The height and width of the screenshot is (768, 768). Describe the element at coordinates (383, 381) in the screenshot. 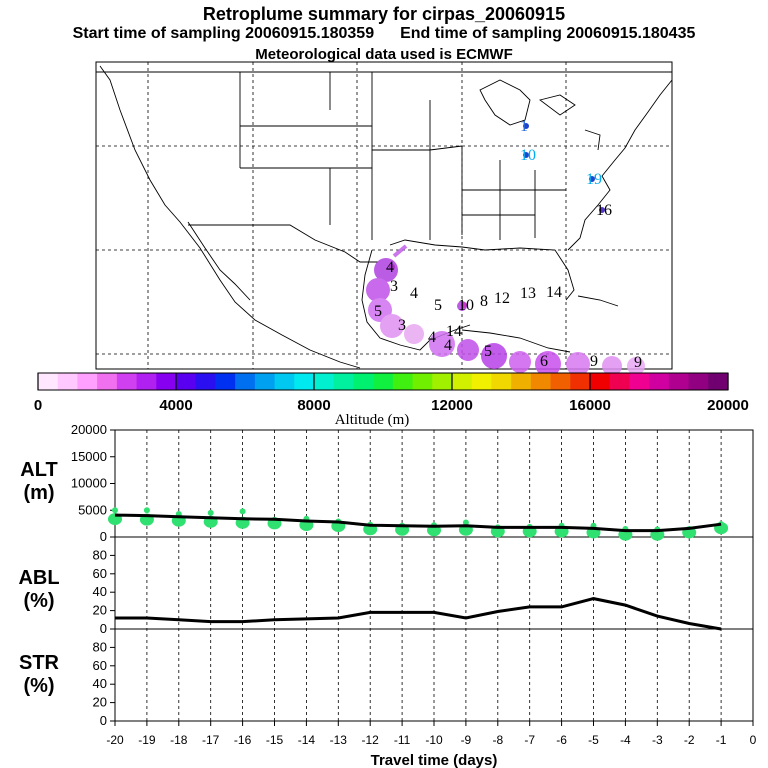

I see `altitude-colorbar` at that location.